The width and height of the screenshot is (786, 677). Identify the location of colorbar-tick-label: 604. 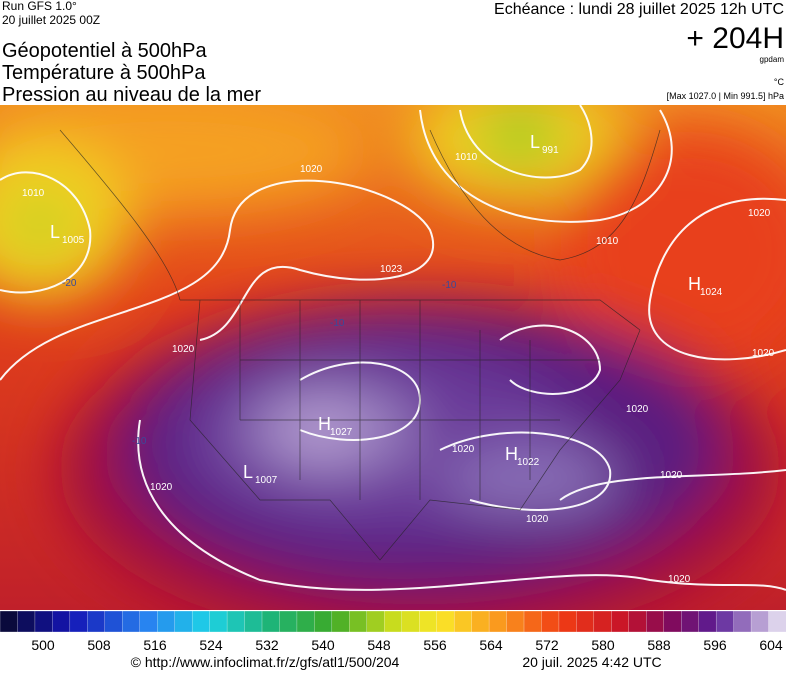
(771, 645).